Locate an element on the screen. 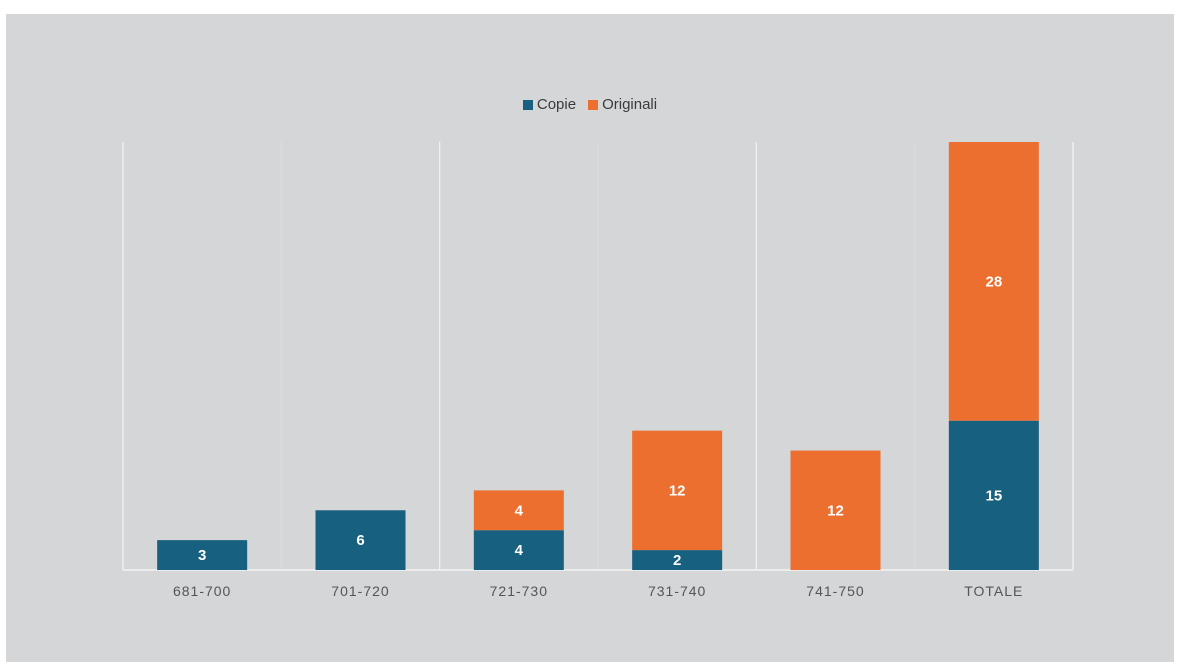 The height and width of the screenshot is (670, 1180). chart-legend: Copie Originali is located at coordinates (590, 104).